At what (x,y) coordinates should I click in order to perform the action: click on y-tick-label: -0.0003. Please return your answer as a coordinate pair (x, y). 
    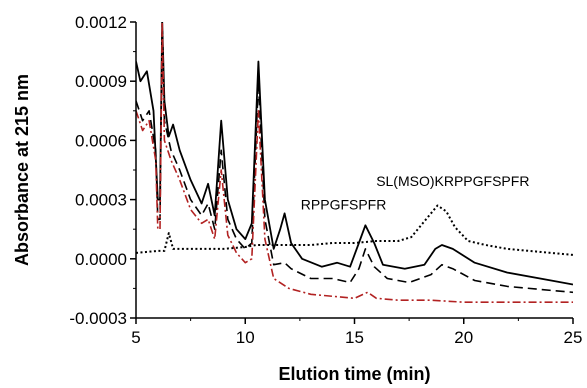
    Looking at the image, I should click on (98, 318).